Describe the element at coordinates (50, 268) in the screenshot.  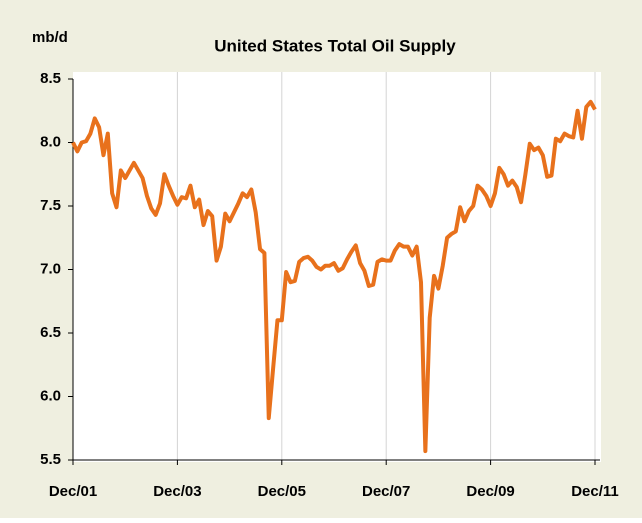
I see `y-tick-label: 7.0` at that location.